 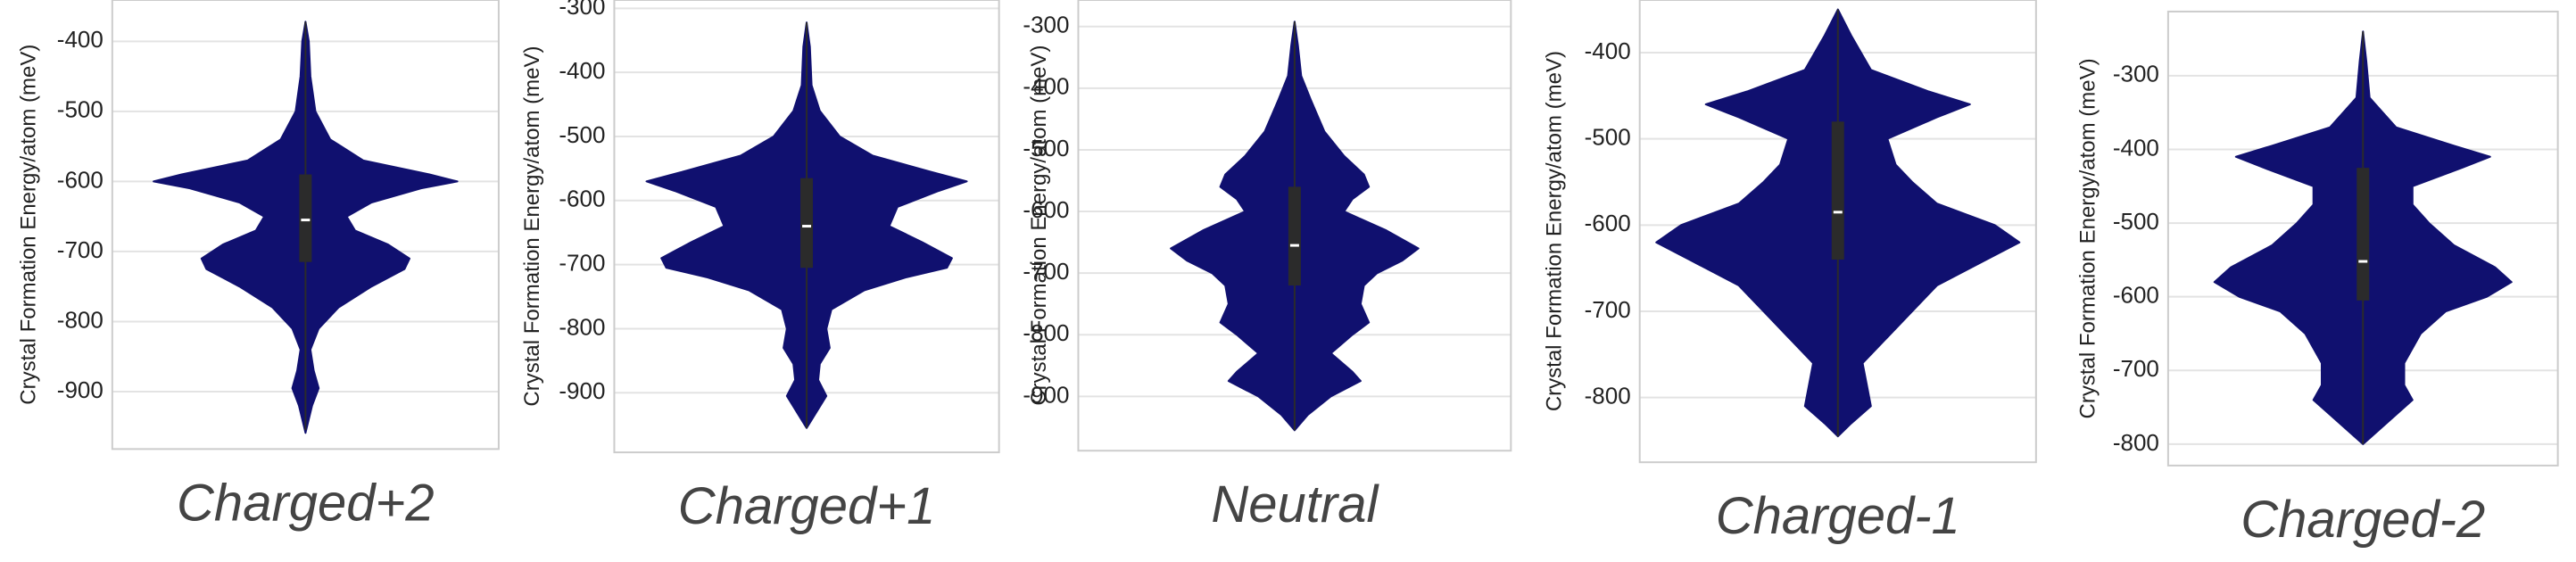 What do you see at coordinates (1838, 516) in the screenshot?
I see `x-axis-label: Charged-1` at bounding box center [1838, 516].